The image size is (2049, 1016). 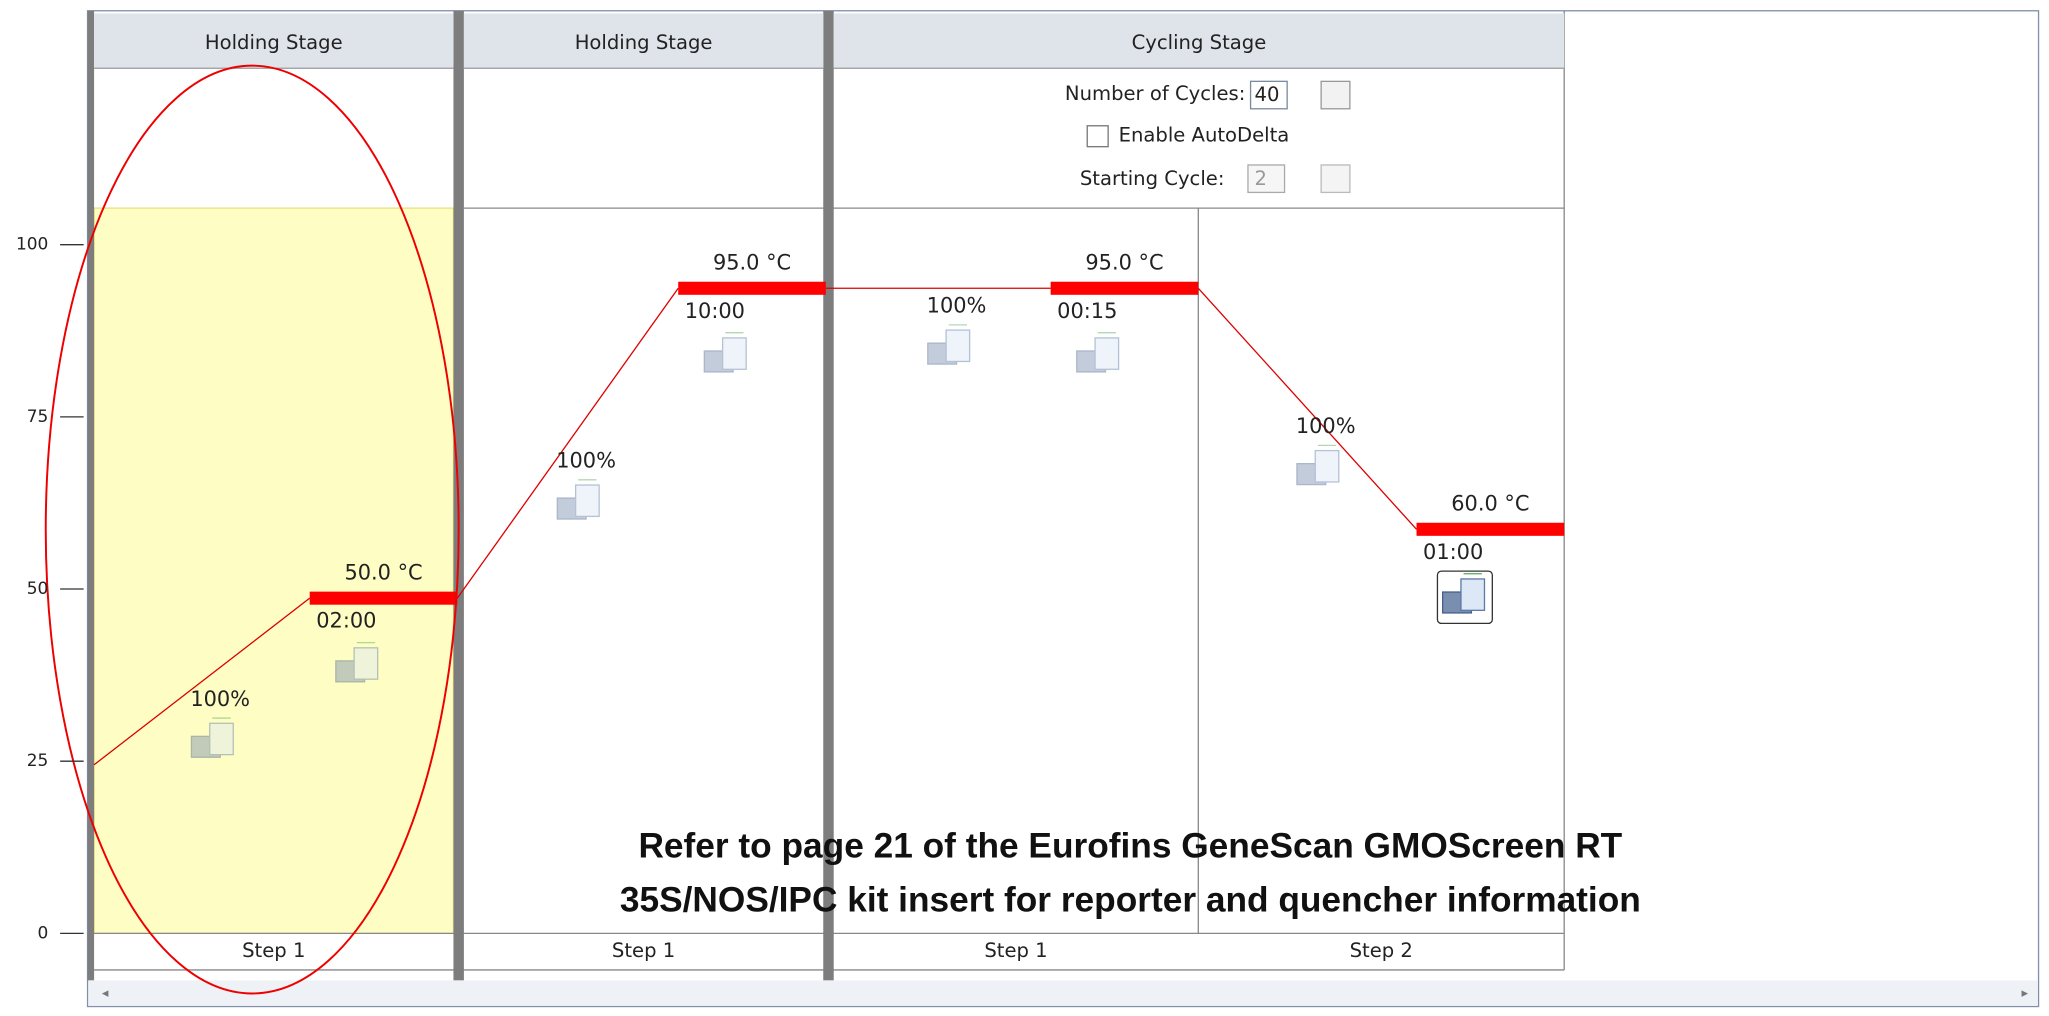 I want to click on start-label: Starting Cycle:, so click(x=1152, y=178).